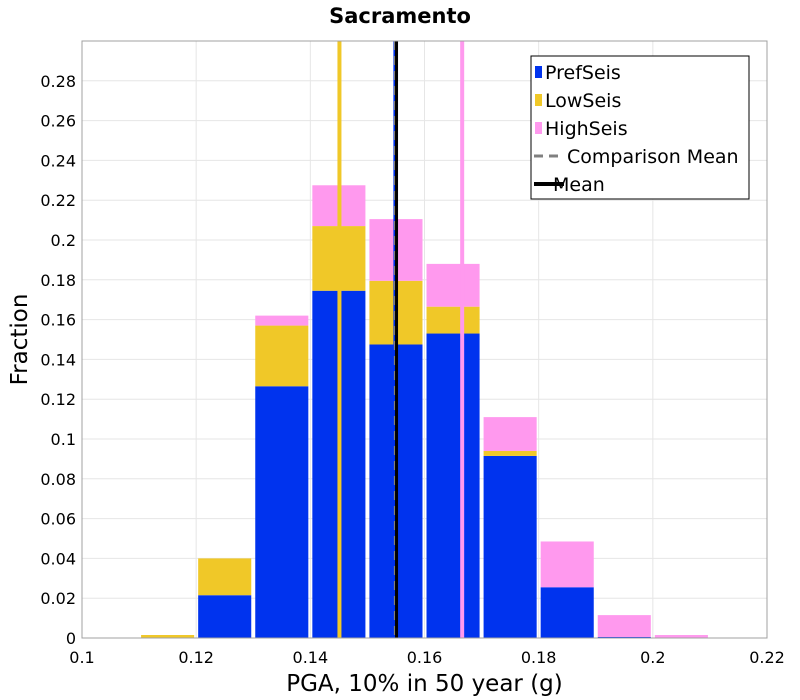  Describe the element at coordinates (58, 558) in the screenshot. I see `y-tick-label: 0.04` at that location.